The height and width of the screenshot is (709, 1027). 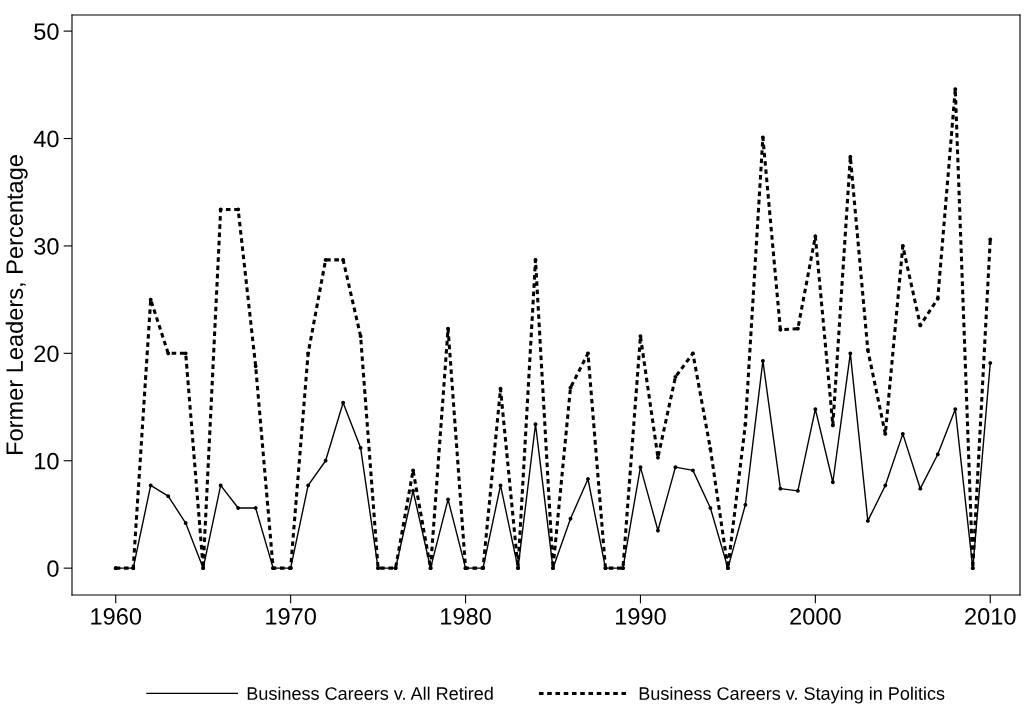 What do you see at coordinates (46, 354) in the screenshot?
I see `y-tick-label: 20` at bounding box center [46, 354].